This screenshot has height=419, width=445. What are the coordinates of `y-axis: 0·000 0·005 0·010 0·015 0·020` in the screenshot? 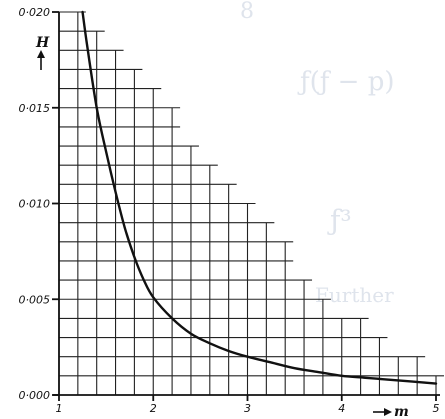 It's located at (39, 204).